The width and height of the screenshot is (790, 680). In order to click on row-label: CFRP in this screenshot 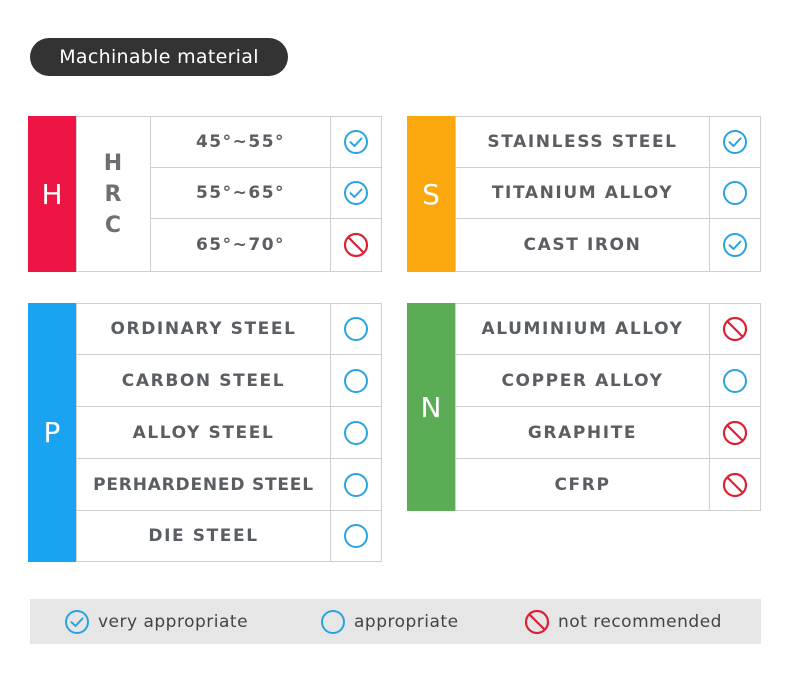, I will do `click(582, 484)`.